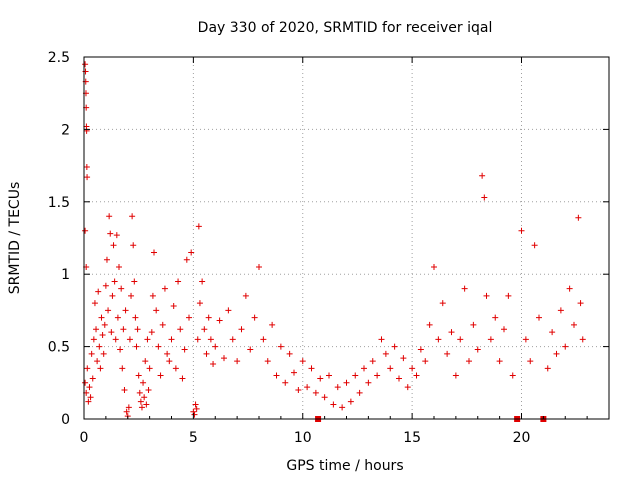 This screenshot has height=485, width=640. Describe the element at coordinates (65, 275) in the screenshot. I see `y-tick-label: 1` at that location.